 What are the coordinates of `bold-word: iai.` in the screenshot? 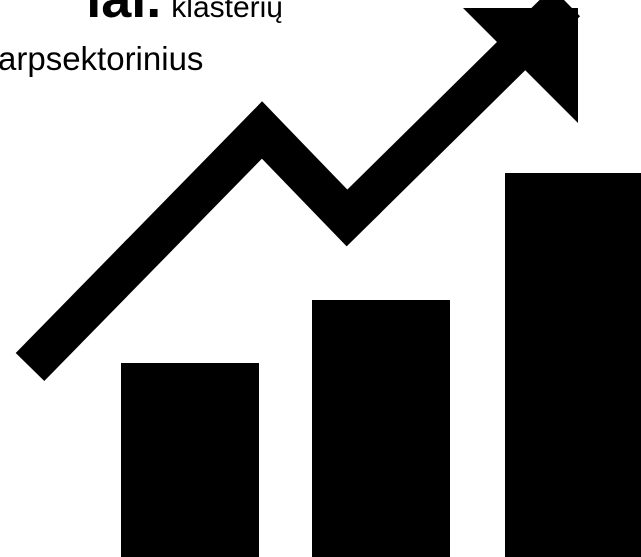 It's located at (123, 14).